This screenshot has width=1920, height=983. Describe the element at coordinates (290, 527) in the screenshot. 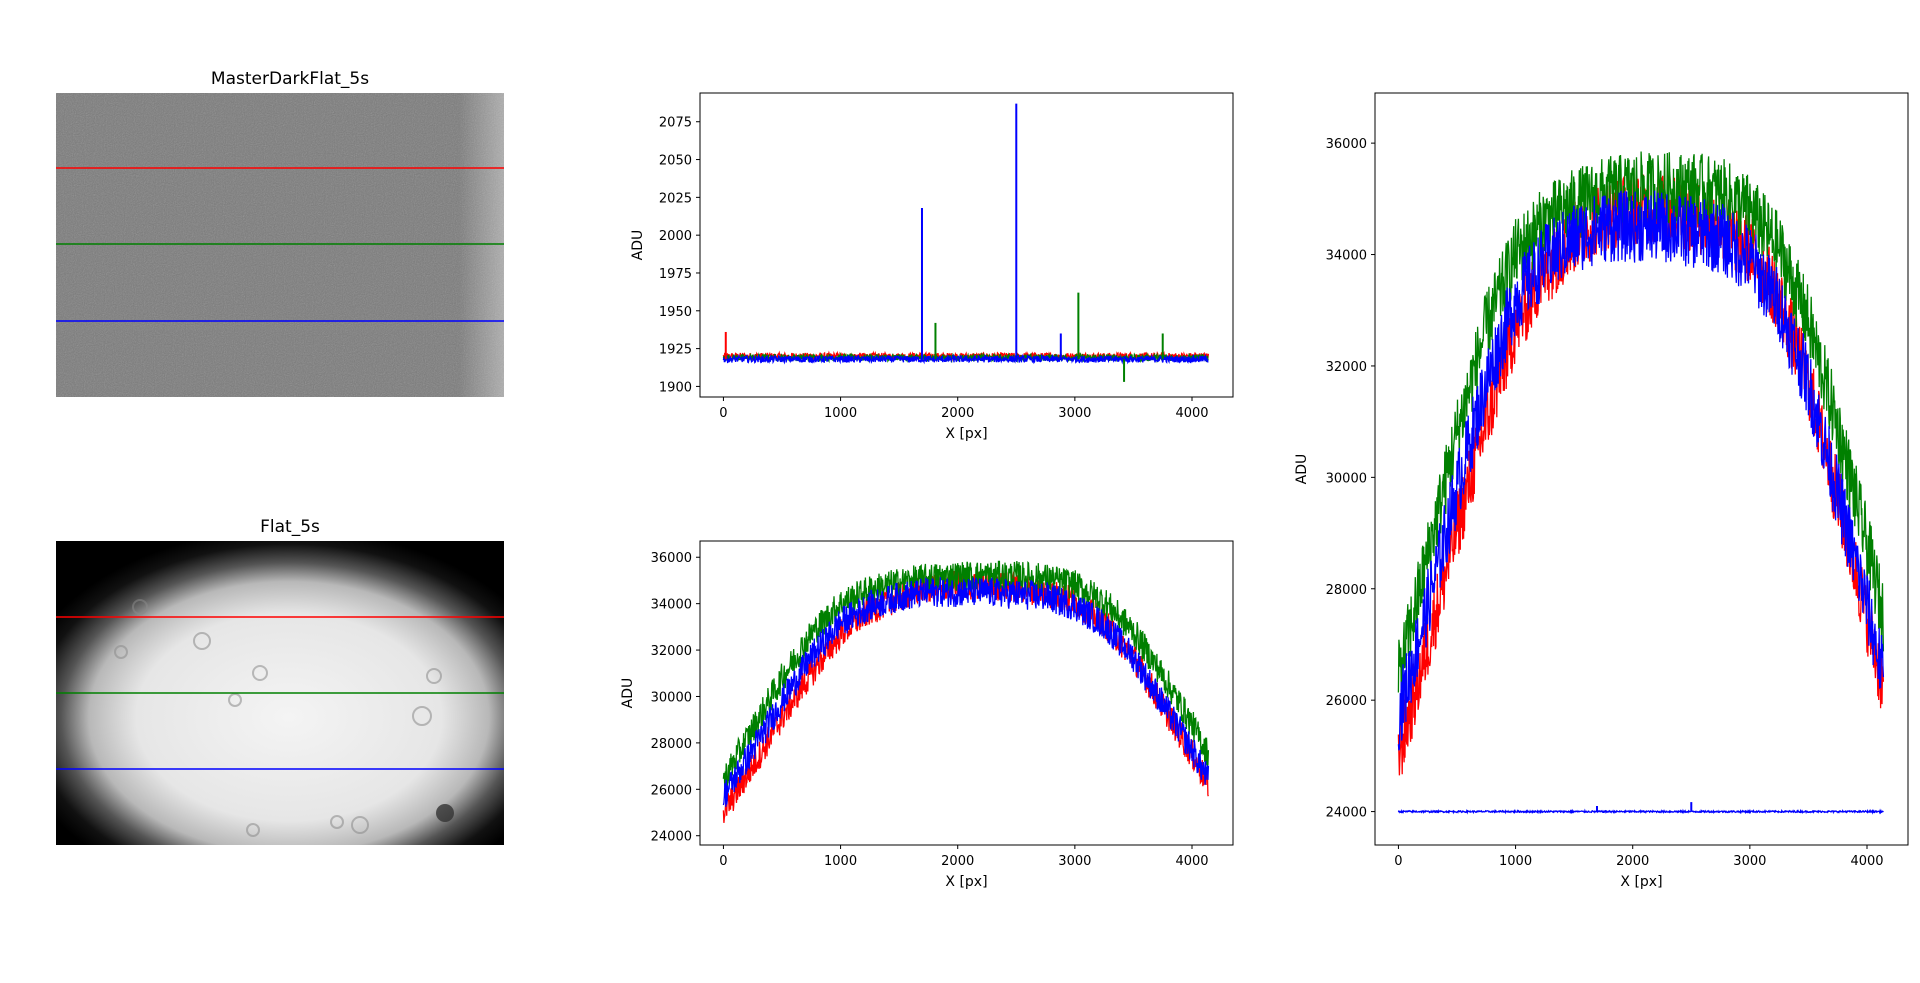

I see `flat-image-title: Flat_5s` at that location.